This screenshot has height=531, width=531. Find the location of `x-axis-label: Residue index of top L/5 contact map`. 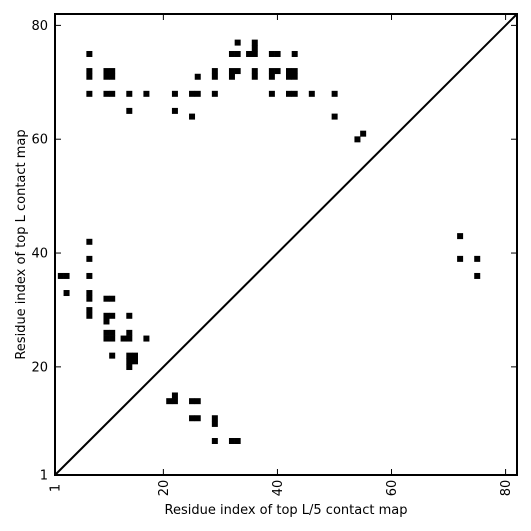

x-axis-label: Residue index of top L/5 contact map is located at coordinates (286, 510).